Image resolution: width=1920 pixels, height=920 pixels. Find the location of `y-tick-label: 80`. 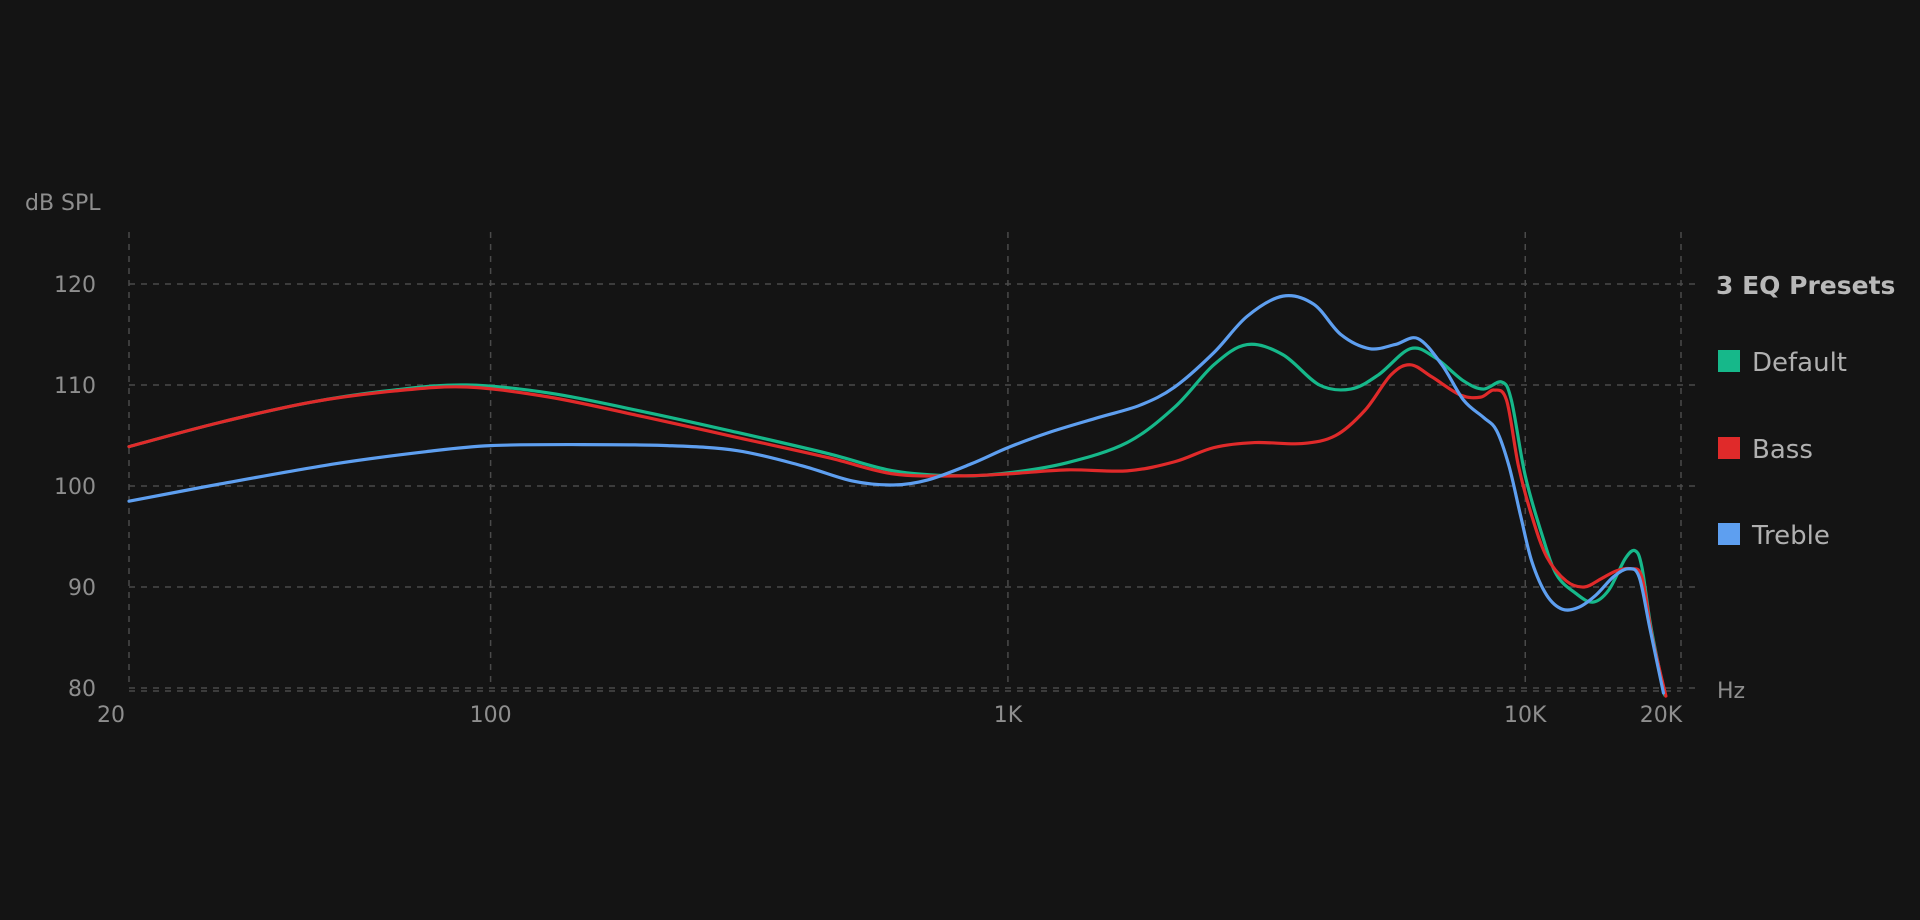

y-tick-label: 80 is located at coordinates (82, 689).